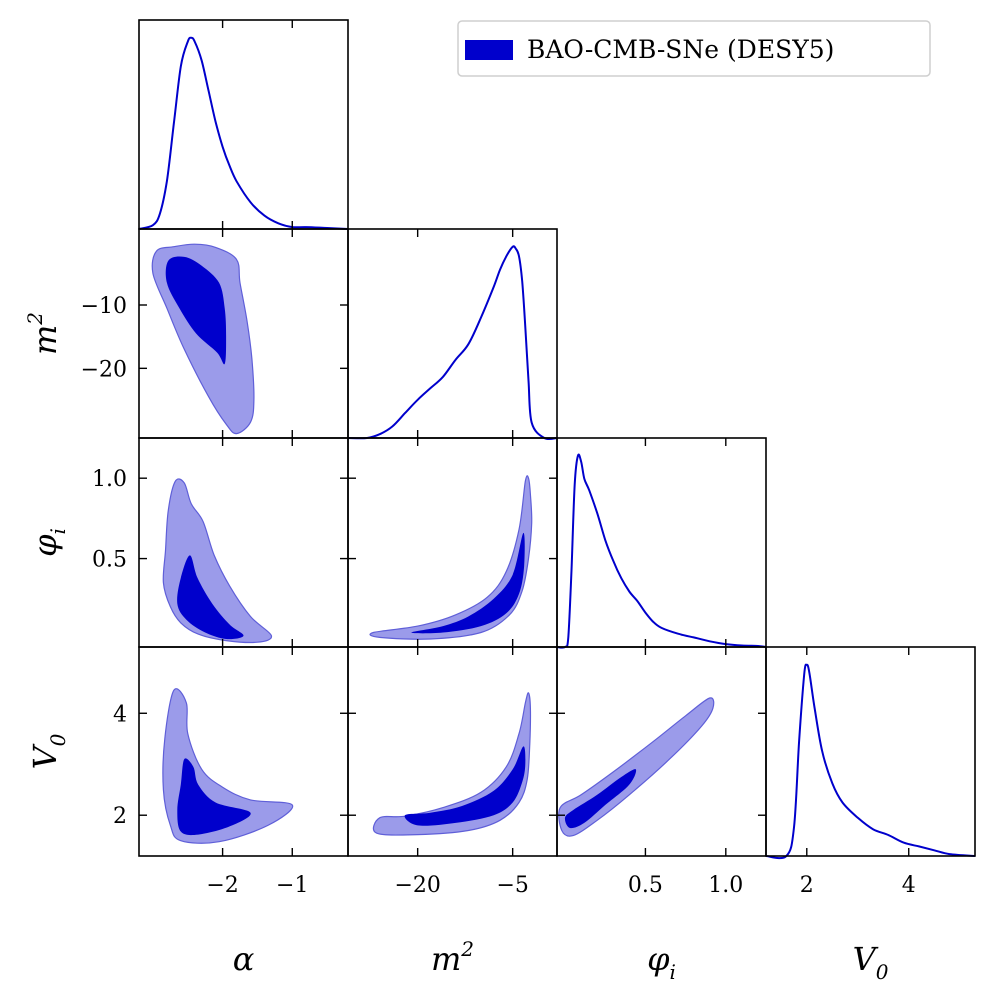 The height and width of the screenshot is (995, 995). I want to click on yaxis-label-m2: m2, so click(43, 333).